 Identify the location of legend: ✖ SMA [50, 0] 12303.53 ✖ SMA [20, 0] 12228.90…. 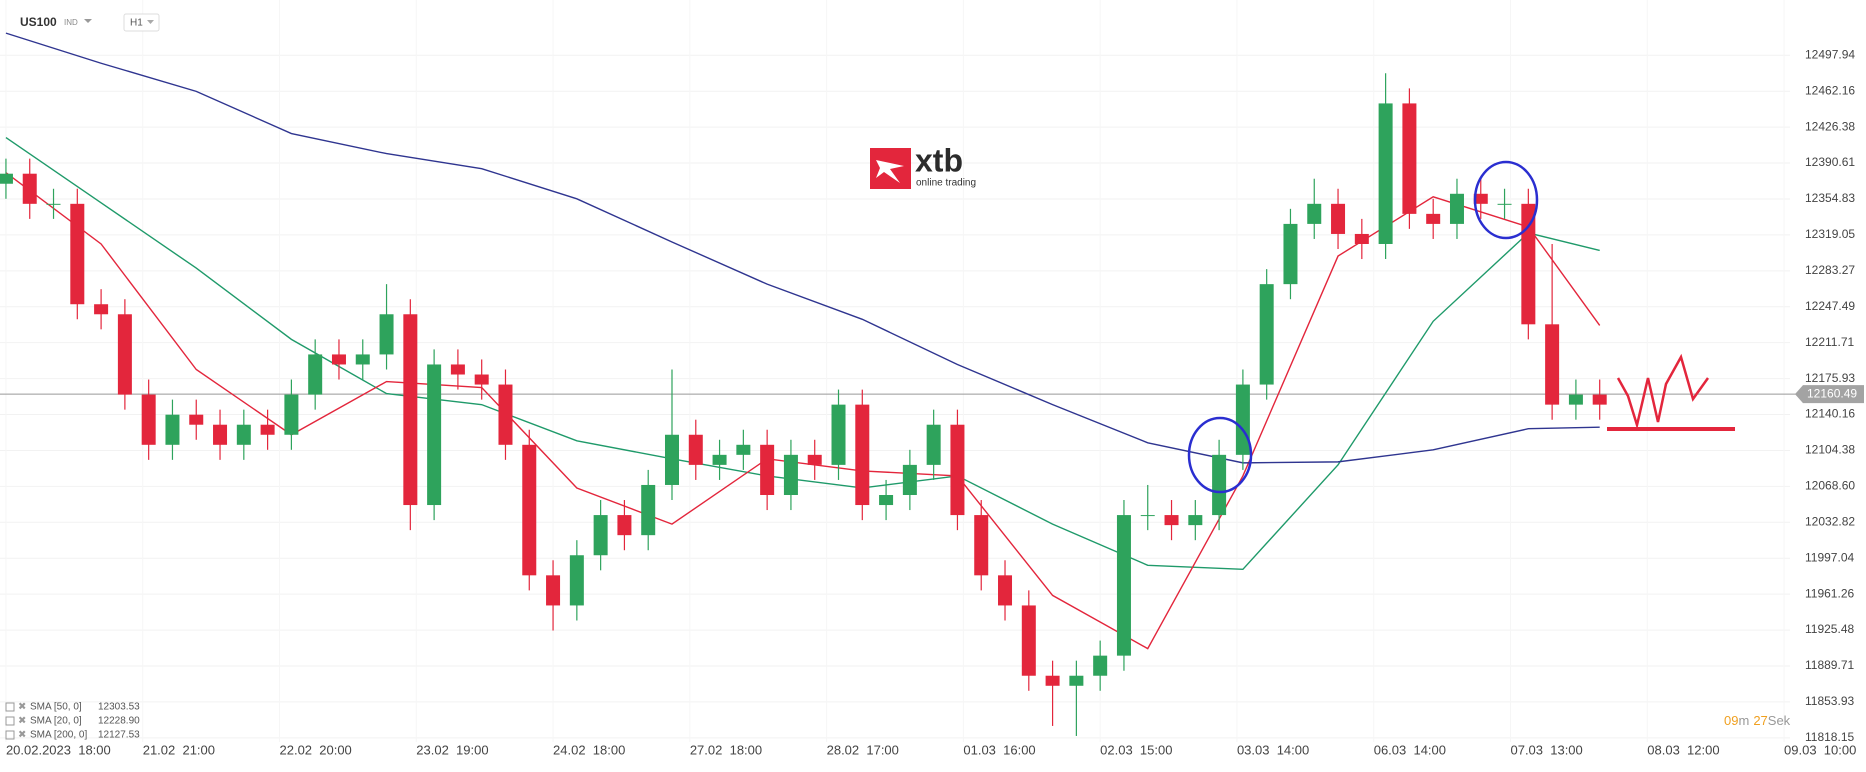
(72, 721).